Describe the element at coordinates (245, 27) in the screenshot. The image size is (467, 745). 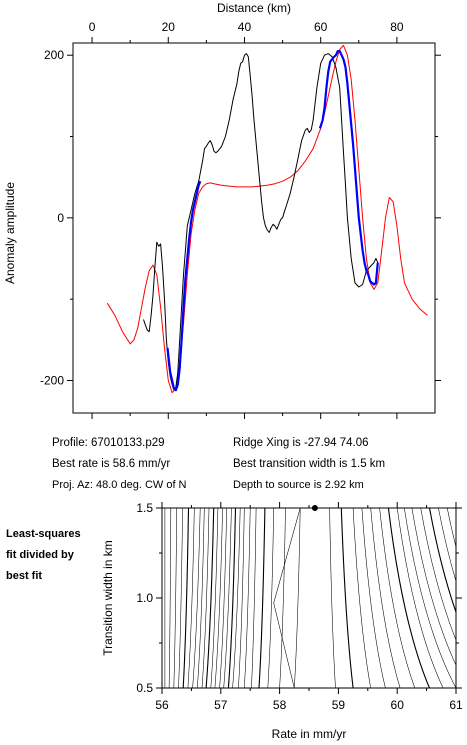
I see `top-x-tick-label: 40` at that location.